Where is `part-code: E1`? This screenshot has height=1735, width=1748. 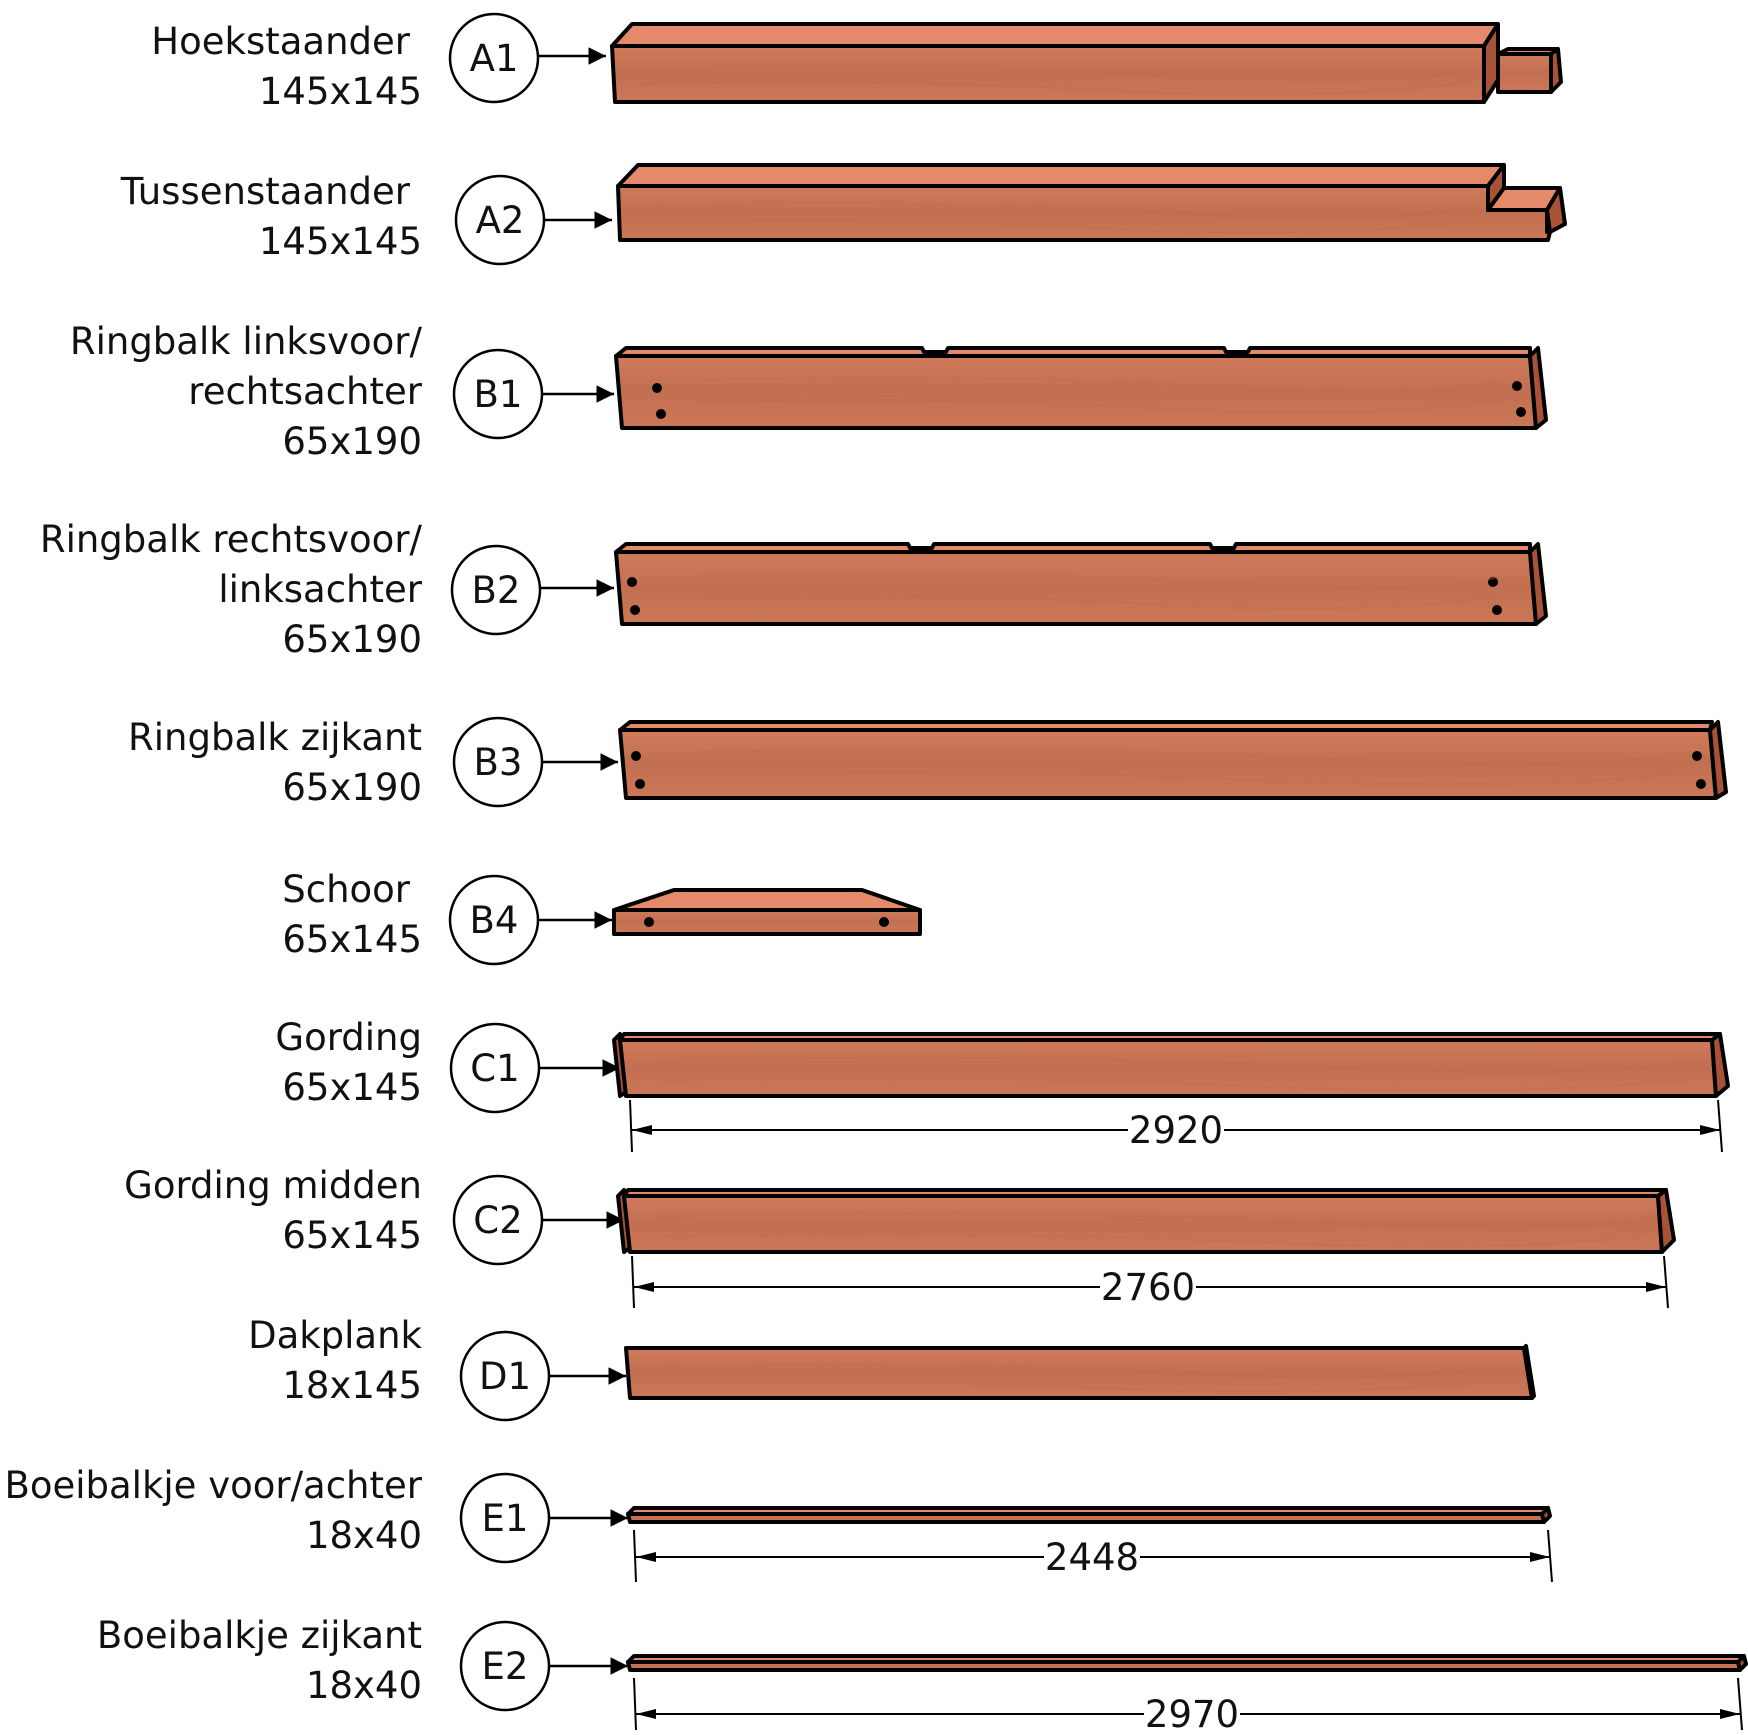 part-code: E1 is located at coordinates (505, 1518).